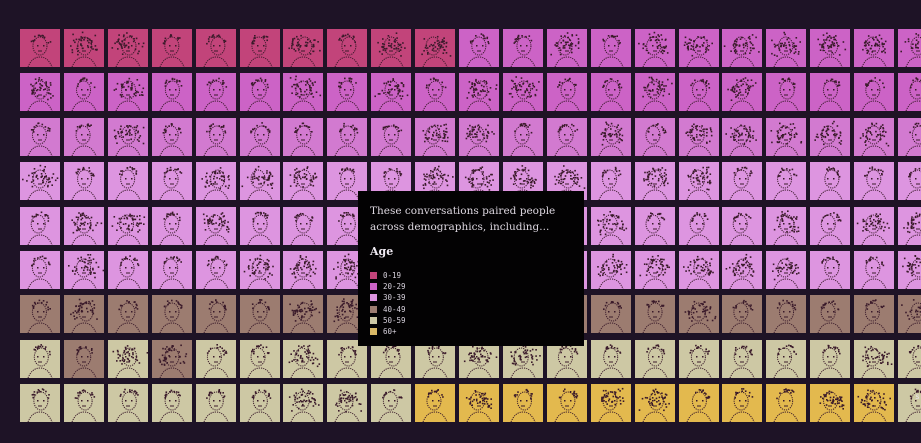 Image resolution: width=921 pixels, height=443 pixels. Describe the element at coordinates (392, 276) in the screenshot. I see `legend-label: 0-19` at that location.